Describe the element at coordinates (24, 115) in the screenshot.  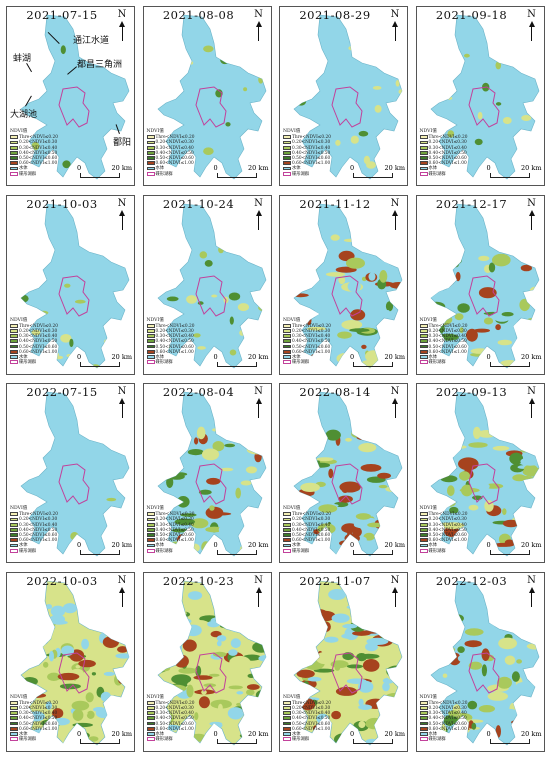
I see `map-annotation: 大湖池` at that location.